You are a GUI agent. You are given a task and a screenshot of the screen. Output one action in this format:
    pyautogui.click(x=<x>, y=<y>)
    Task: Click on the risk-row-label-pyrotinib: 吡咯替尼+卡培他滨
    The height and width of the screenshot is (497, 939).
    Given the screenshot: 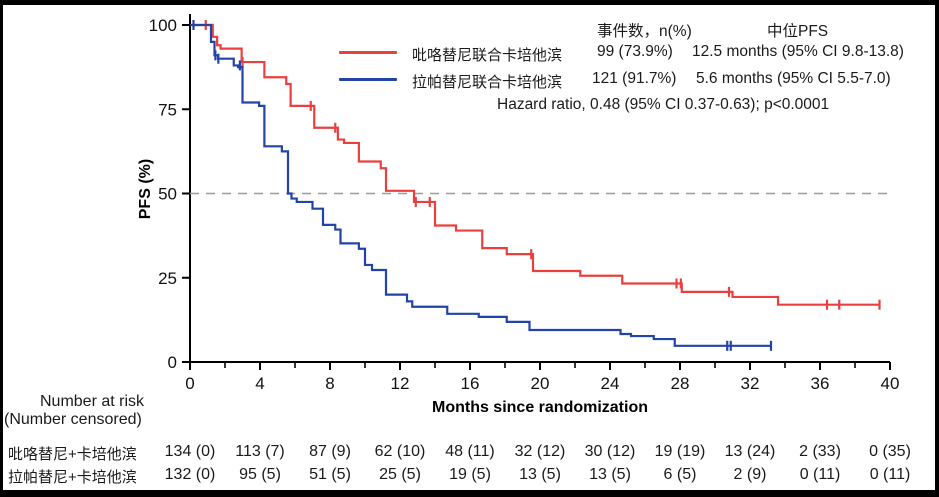 What is the action you would take?
    pyautogui.click(x=72, y=454)
    